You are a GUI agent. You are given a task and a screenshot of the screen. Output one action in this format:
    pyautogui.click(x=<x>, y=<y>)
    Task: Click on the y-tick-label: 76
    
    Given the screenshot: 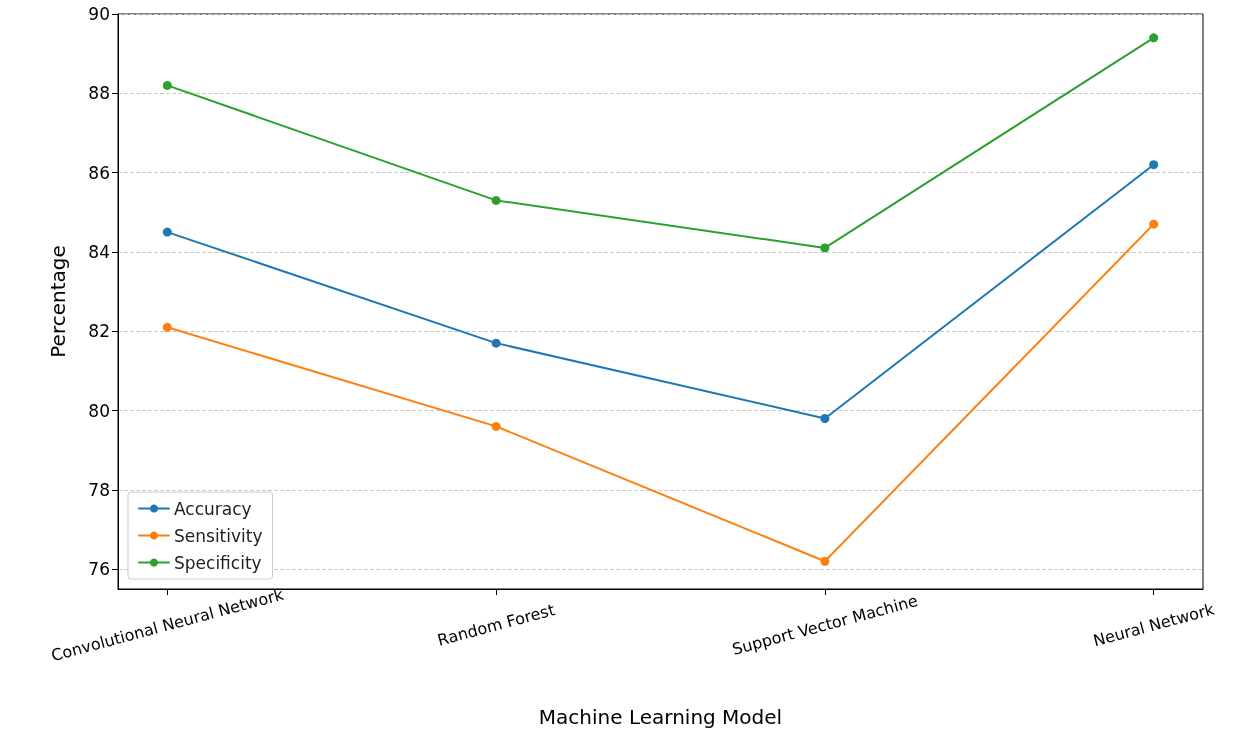 What is the action you would take?
    pyautogui.click(x=99, y=569)
    